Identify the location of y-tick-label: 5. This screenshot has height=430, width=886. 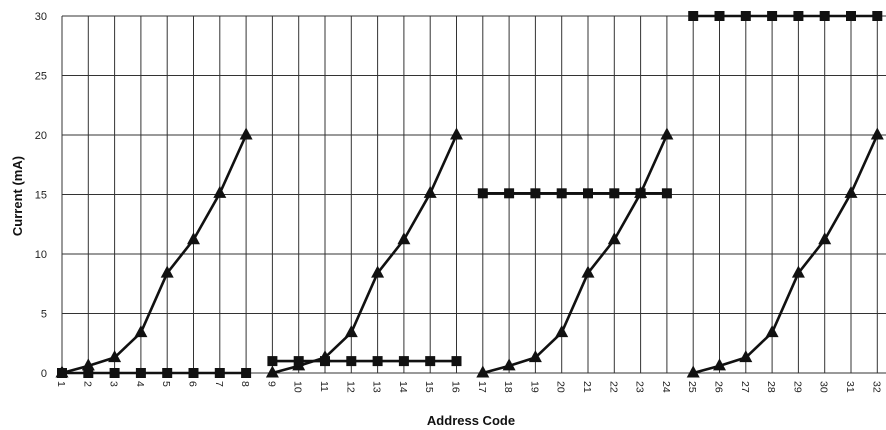
(44, 315).